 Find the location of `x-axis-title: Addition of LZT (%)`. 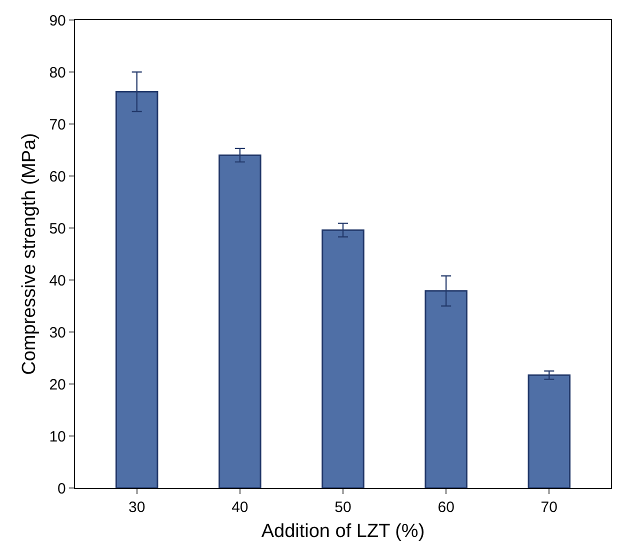

x-axis-title: Addition of LZT (%) is located at coordinates (343, 531).